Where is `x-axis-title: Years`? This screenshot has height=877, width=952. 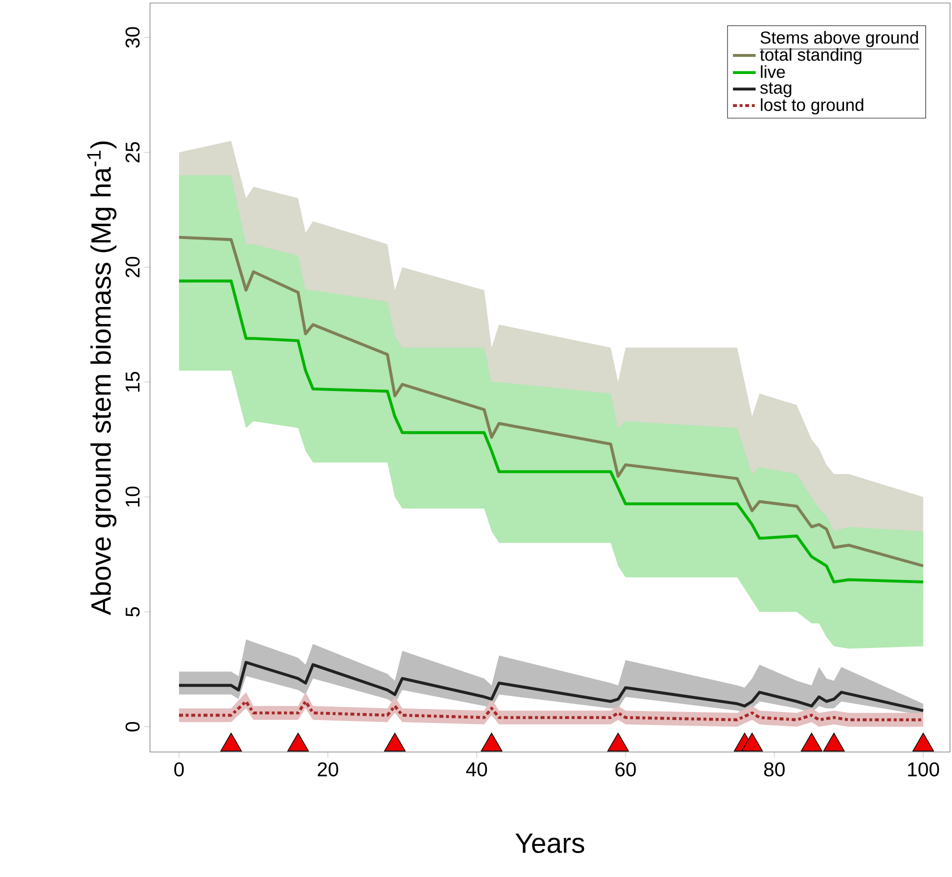 x-axis-title: Years is located at coordinates (549, 844).